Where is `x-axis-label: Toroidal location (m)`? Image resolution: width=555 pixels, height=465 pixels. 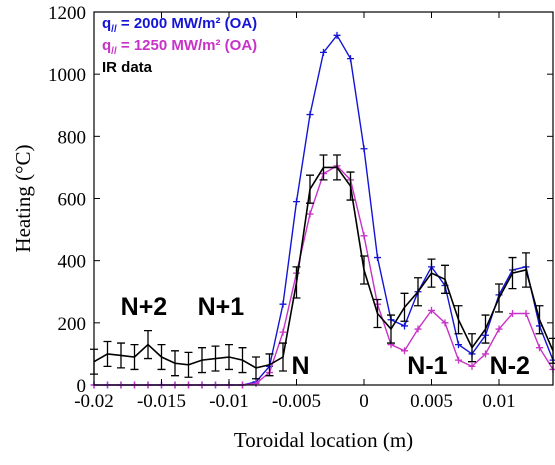 x-axis-label: Toroidal location (m) is located at coordinates (323, 440).